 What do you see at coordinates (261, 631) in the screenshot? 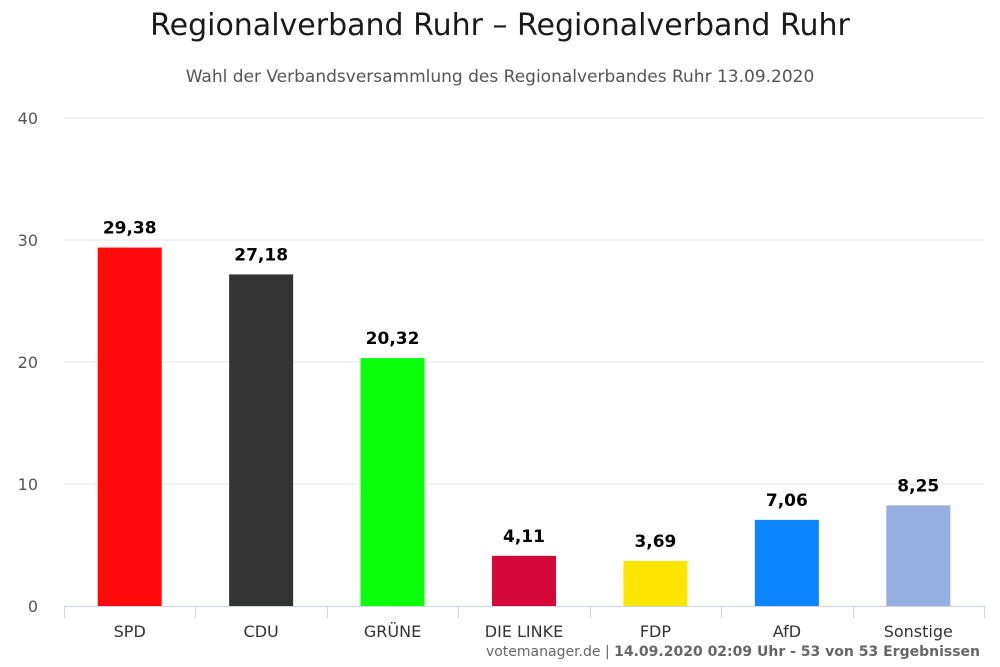
I see `x-tick-label: CDU` at bounding box center [261, 631].